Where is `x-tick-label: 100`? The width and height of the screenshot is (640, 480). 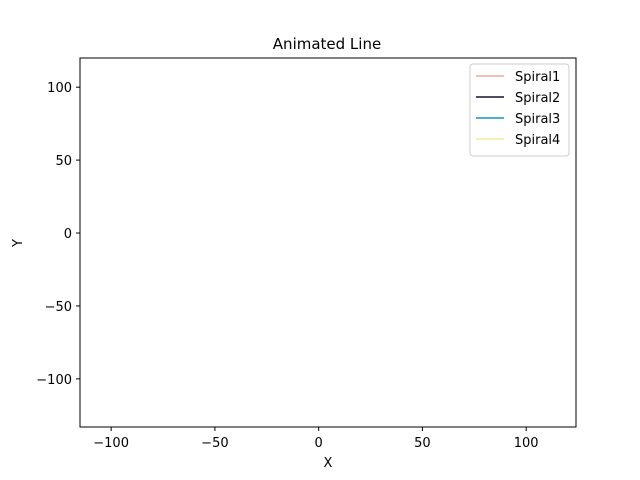 x-tick-label: 100 is located at coordinates (526, 443).